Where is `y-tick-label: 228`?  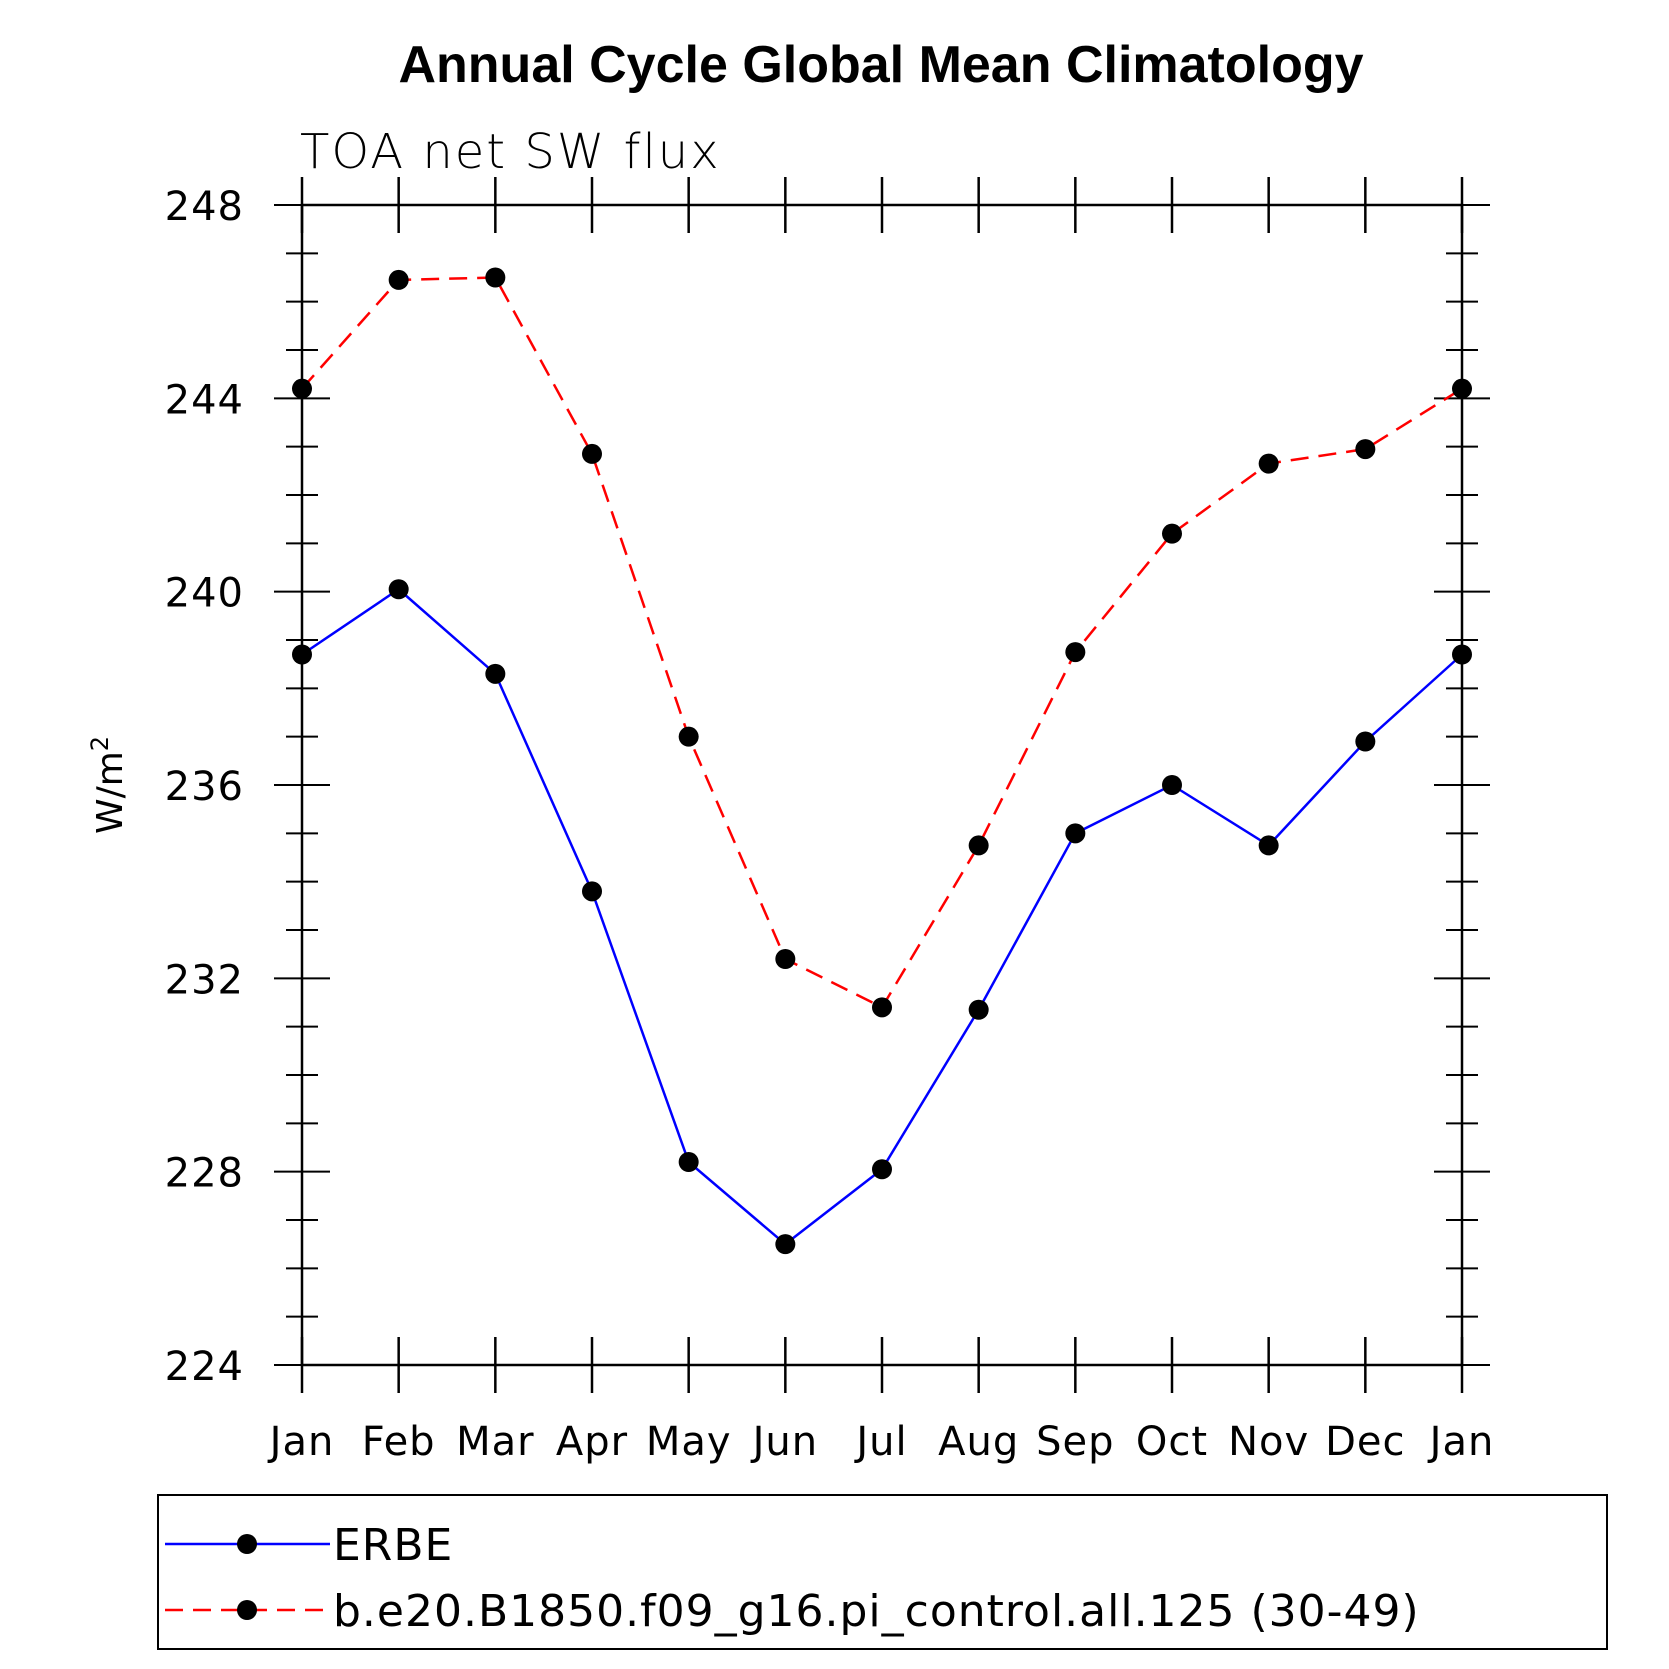
y-tick-label: 228 is located at coordinates (204, 1174).